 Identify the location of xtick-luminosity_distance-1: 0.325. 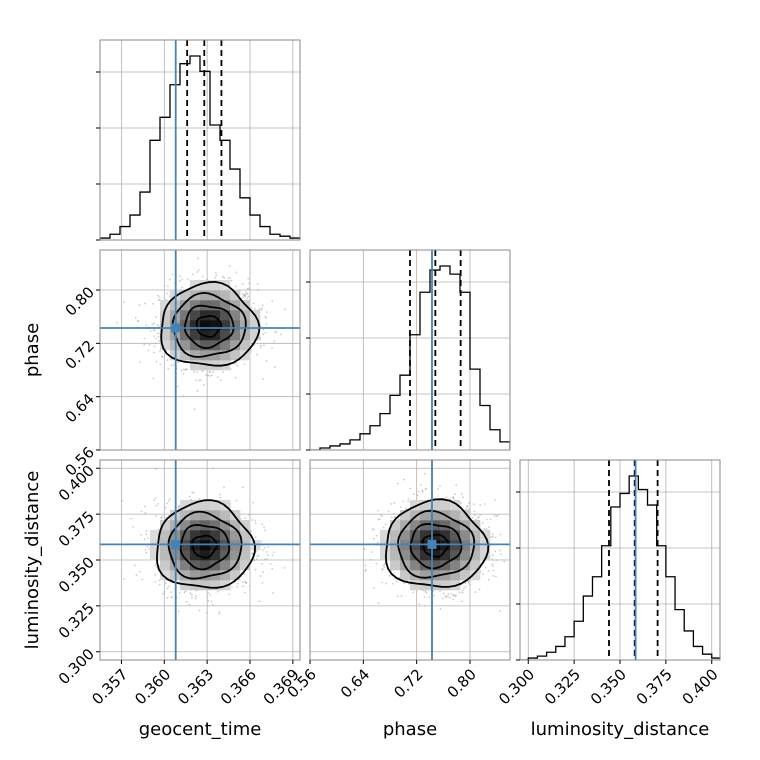
(562, 686).